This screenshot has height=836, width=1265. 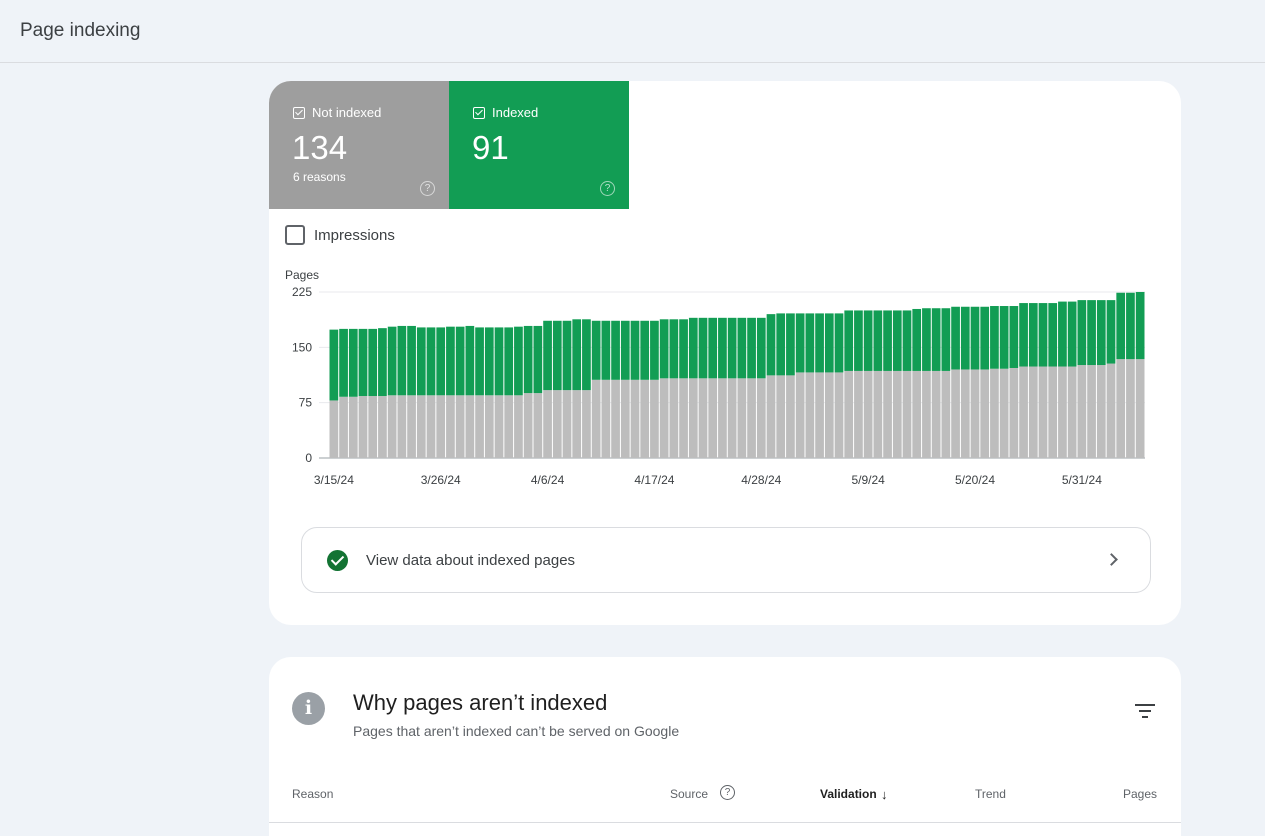 What do you see at coordinates (726, 560) in the screenshot?
I see `view-indexed-pages-link: View data about indexed pages` at bounding box center [726, 560].